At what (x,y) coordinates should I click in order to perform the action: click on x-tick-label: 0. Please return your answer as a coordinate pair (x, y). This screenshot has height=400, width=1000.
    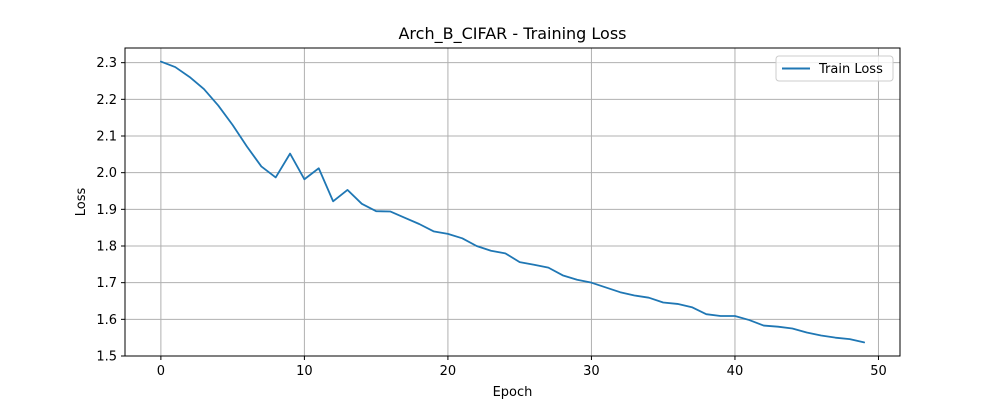
    Looking at the image, I should click on (161, 371).